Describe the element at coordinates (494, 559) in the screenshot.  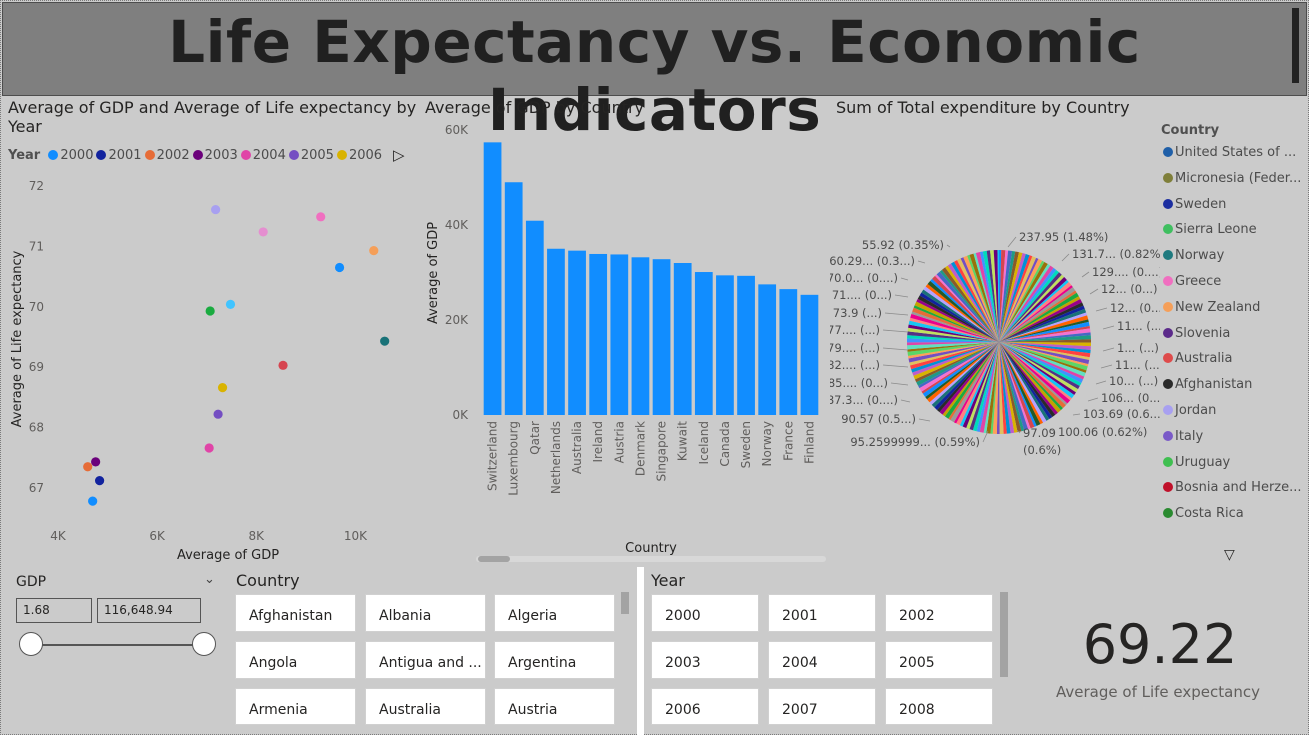
I see `bar-scrollbar-thumb` at that location.